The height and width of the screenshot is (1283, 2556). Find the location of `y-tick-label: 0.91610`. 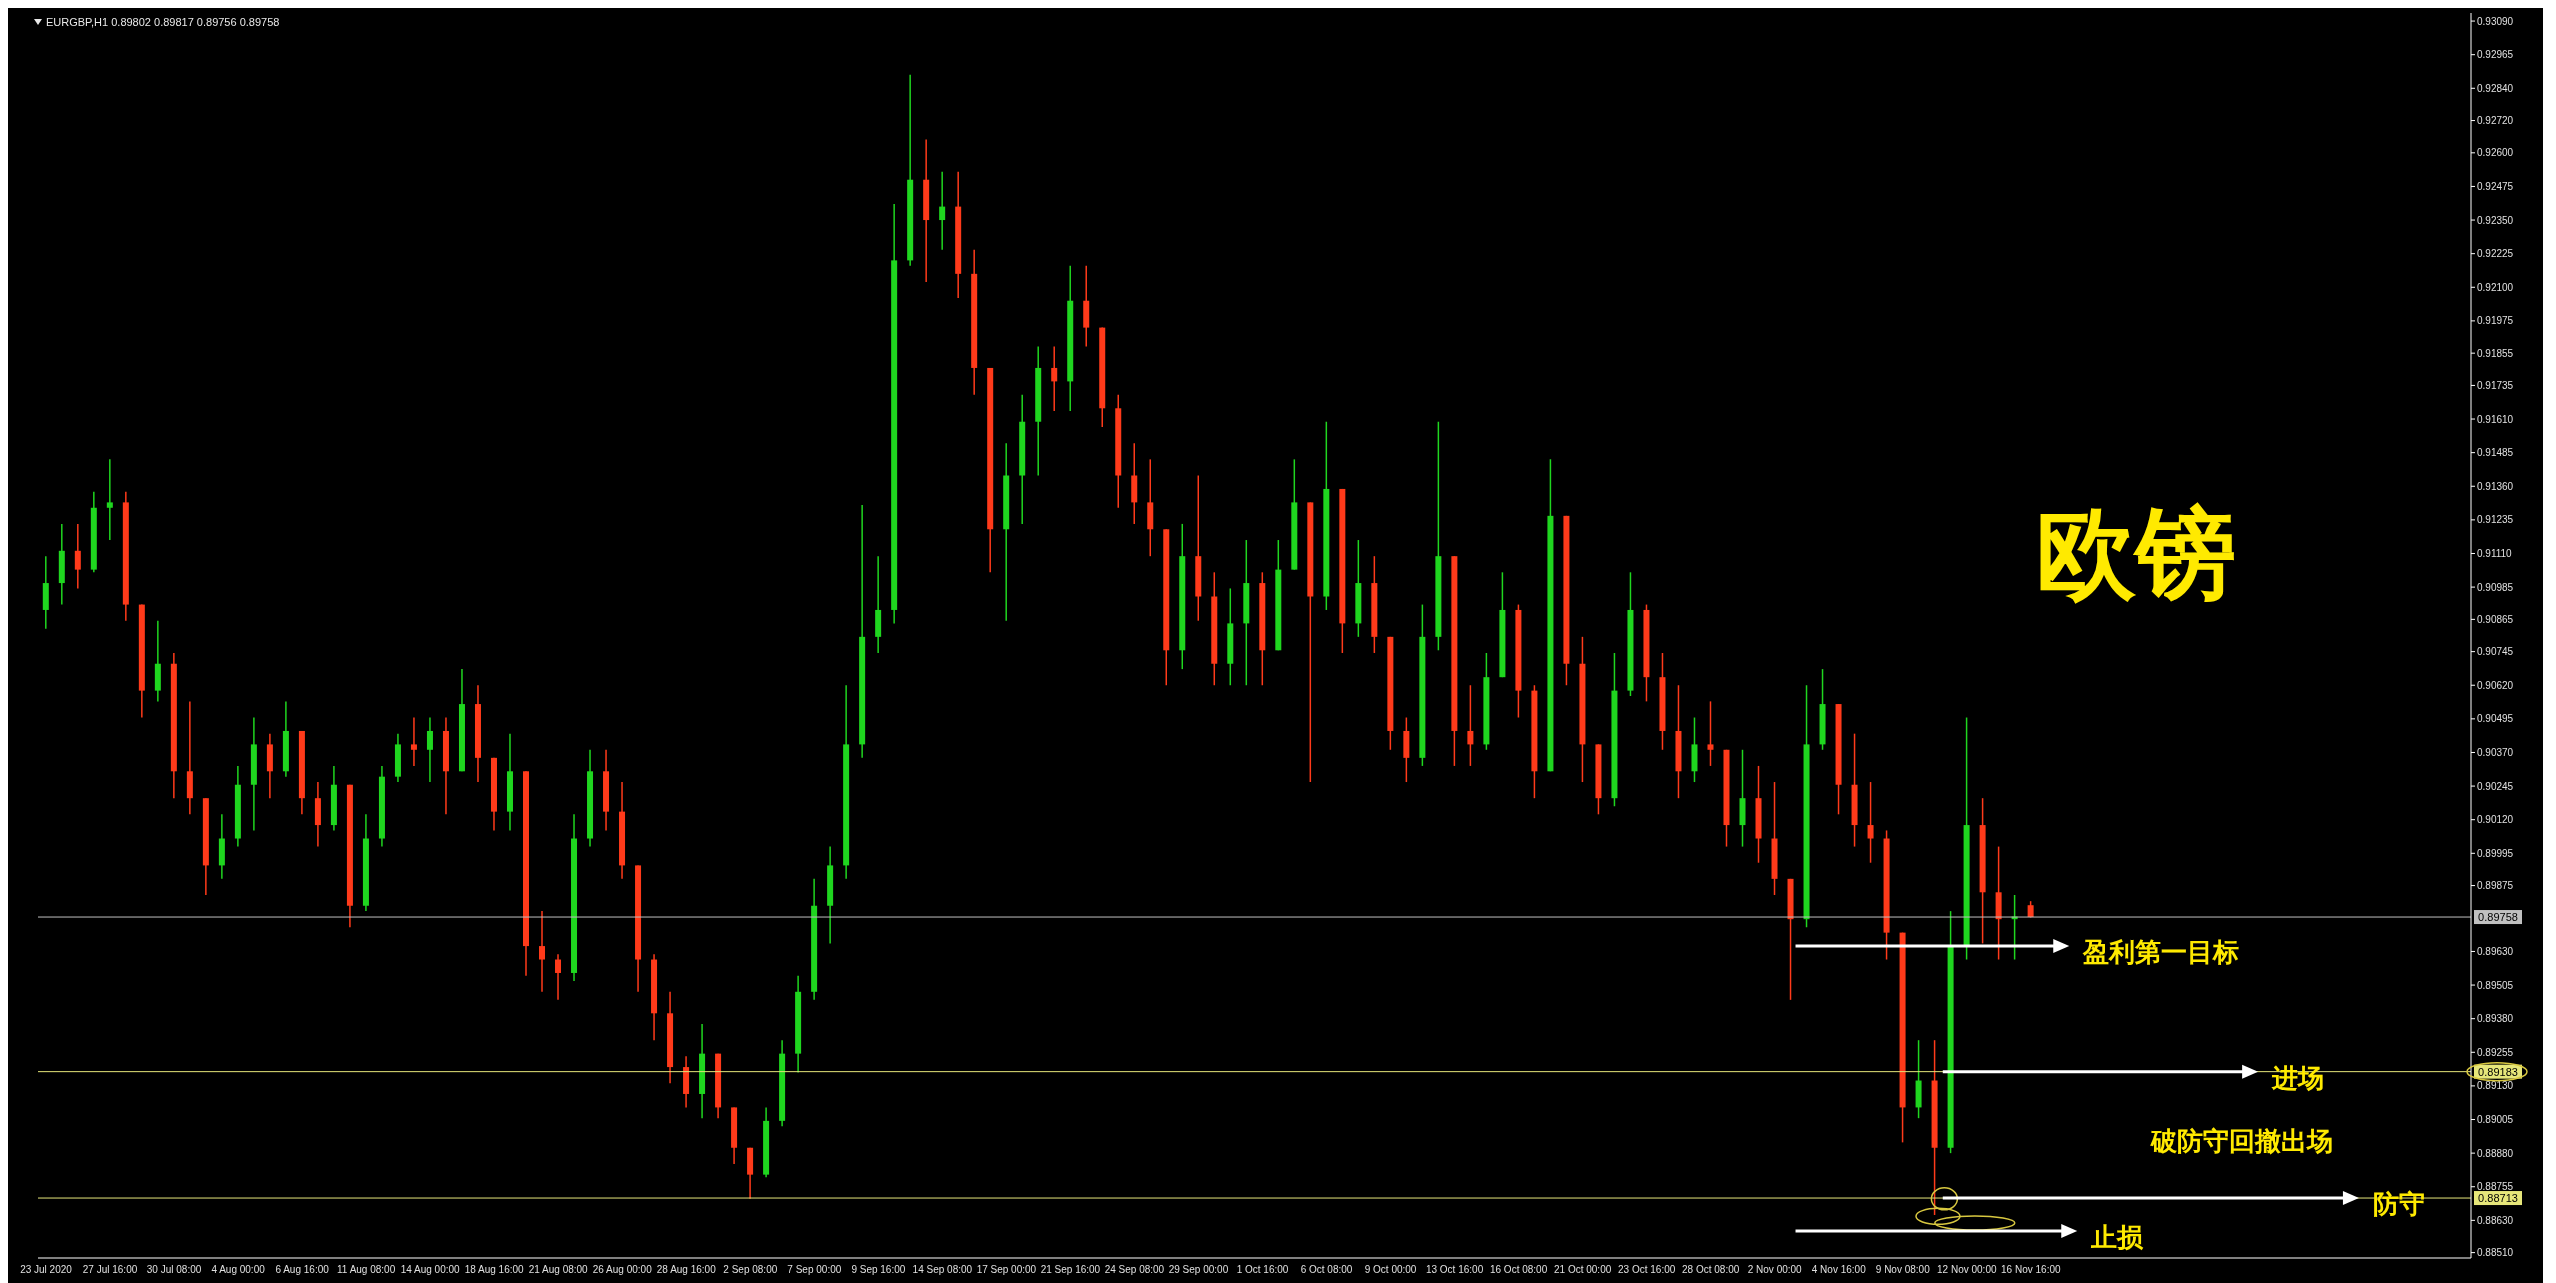

y-tick-label: 0.91610 is located at coordinates (2495, 419).